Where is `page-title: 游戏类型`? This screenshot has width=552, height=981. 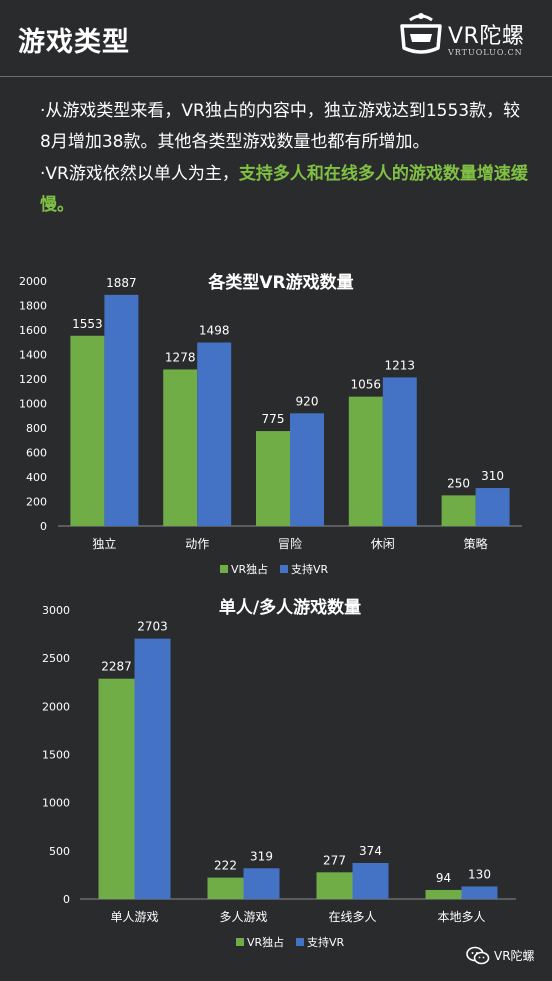 page-title: 游戏类型 is located at coordinates (74, 42).